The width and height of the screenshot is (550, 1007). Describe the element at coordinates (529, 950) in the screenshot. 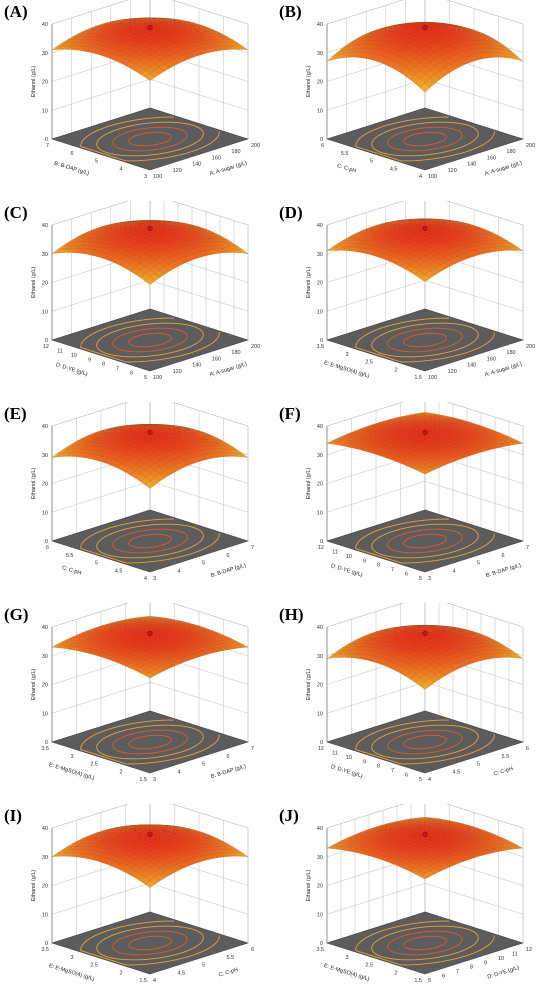

I see `x-tick-label: 12` at that location.